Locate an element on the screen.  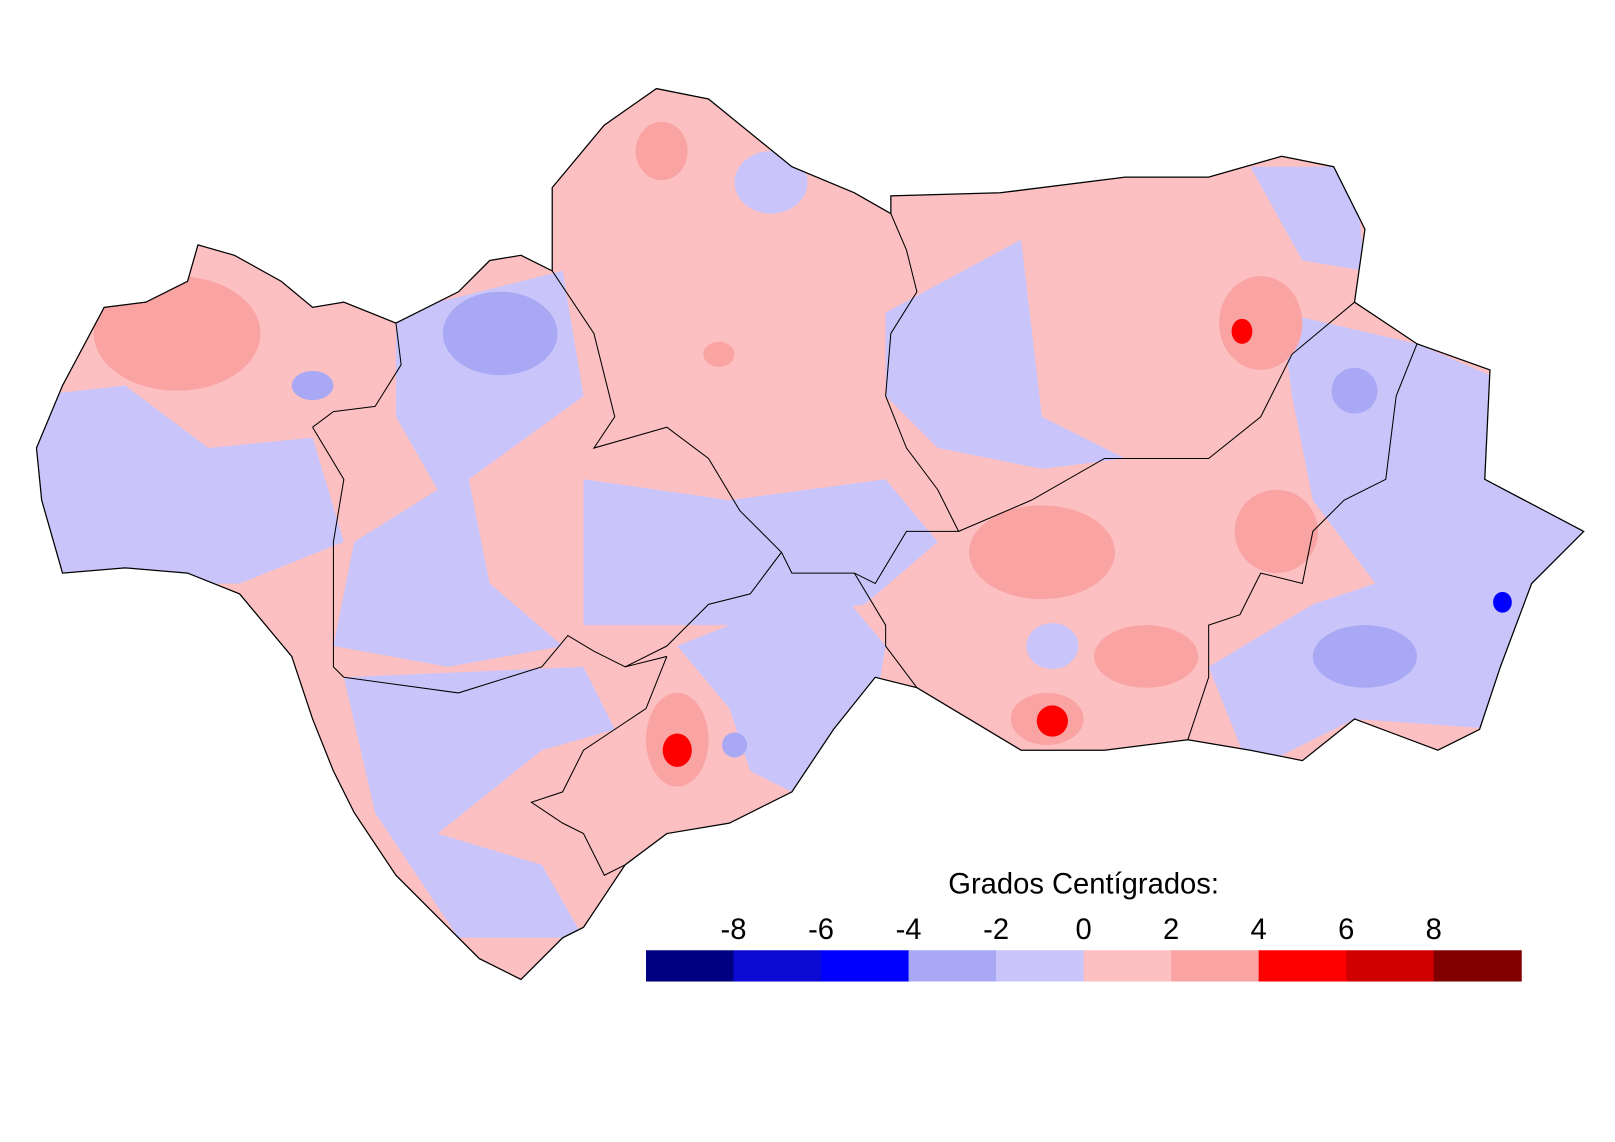
legend: Grados Centígrados: -8 -6 -4 -2 0 2 4 6 8 is located at coordinates (1084, 925).